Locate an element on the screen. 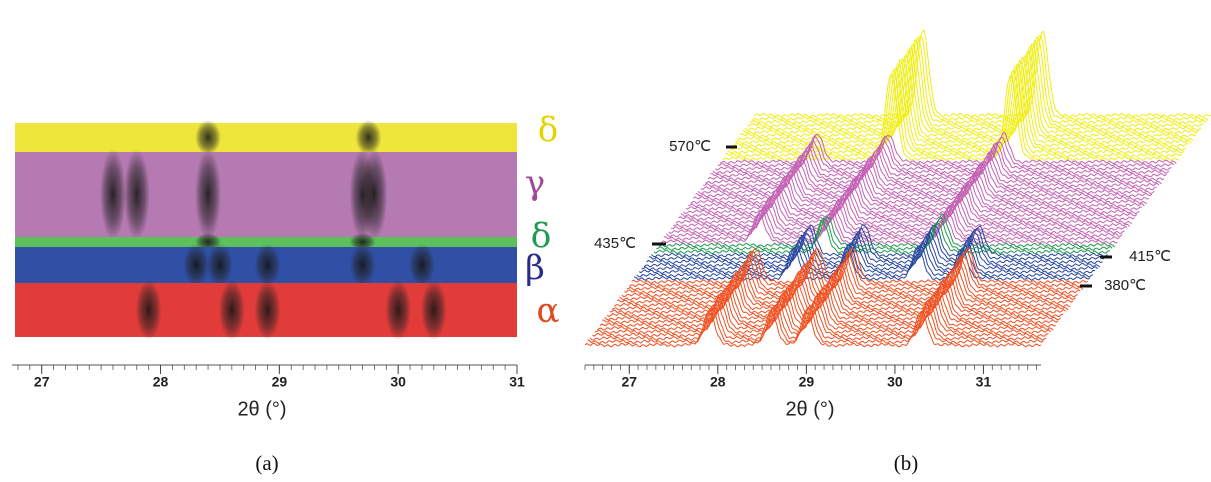  temperature-label: 435℃ is located at coordinates (615, 243).